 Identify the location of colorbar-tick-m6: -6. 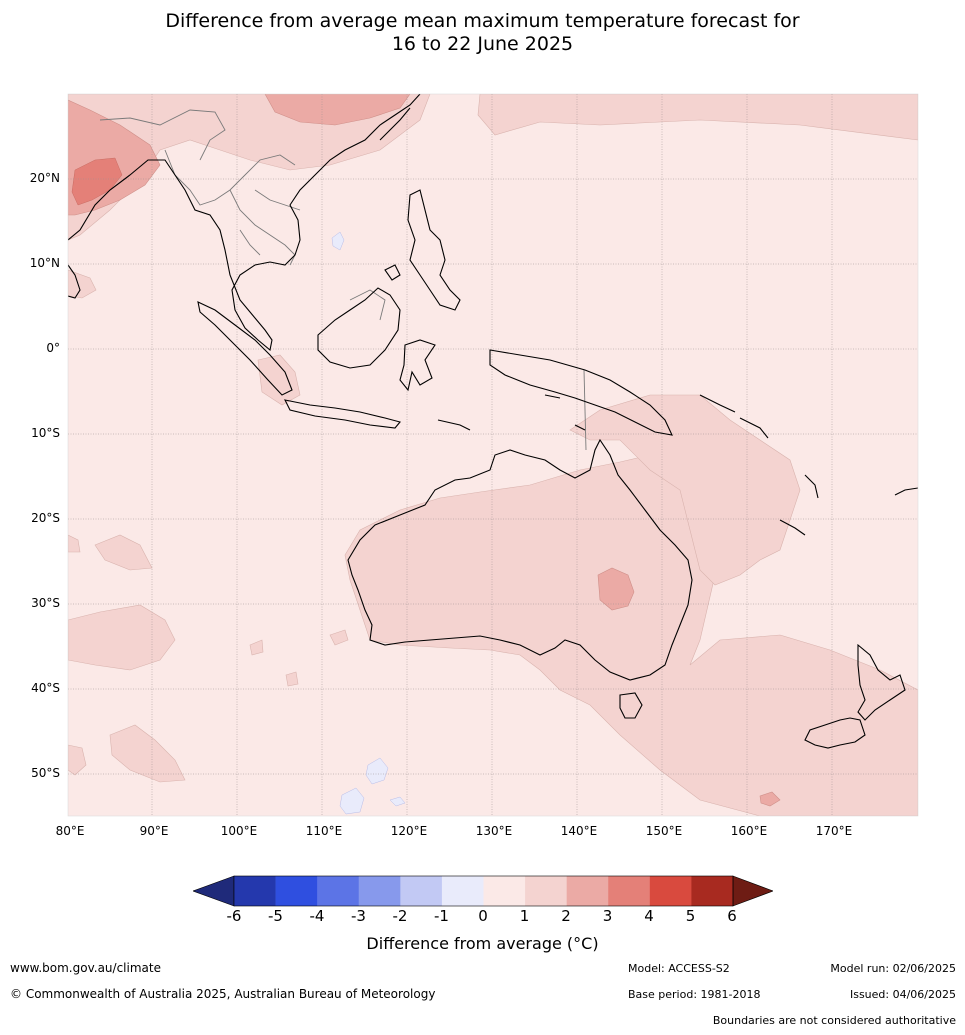
(234, 916).